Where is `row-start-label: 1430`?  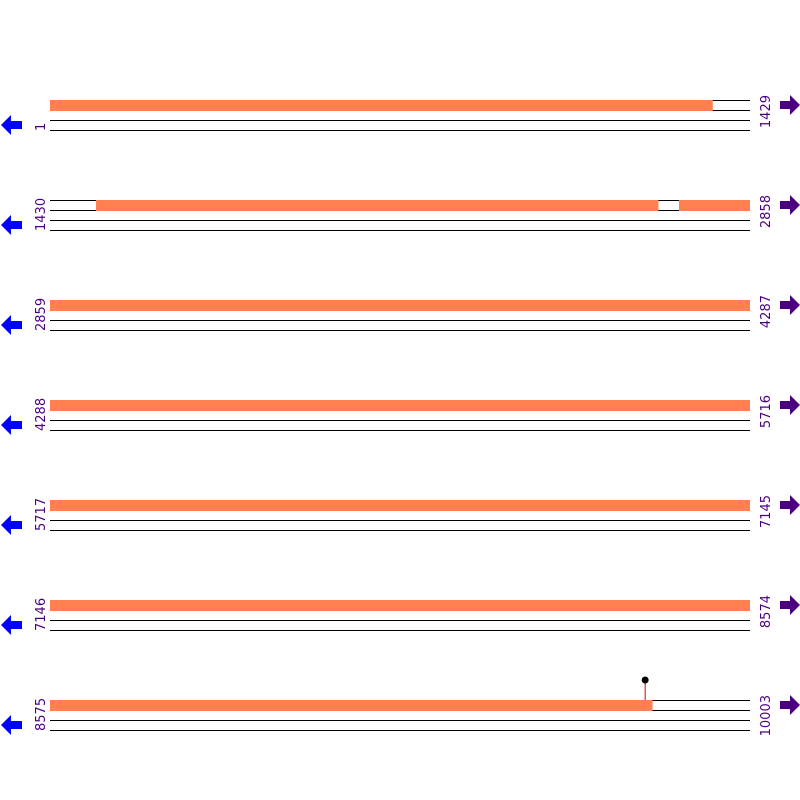
row-start-label: 1430 is located at coordinates (41, 214).